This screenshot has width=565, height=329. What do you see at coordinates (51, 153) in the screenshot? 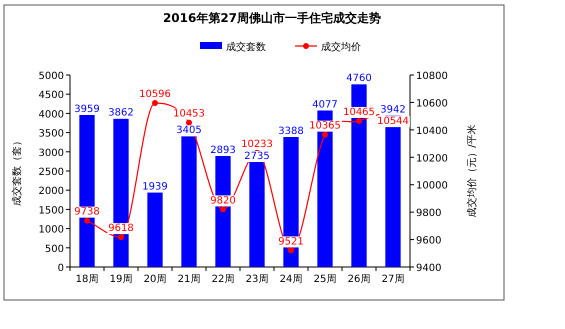
I see `y-tick-label: 3000` at bounding box center [51, 153].